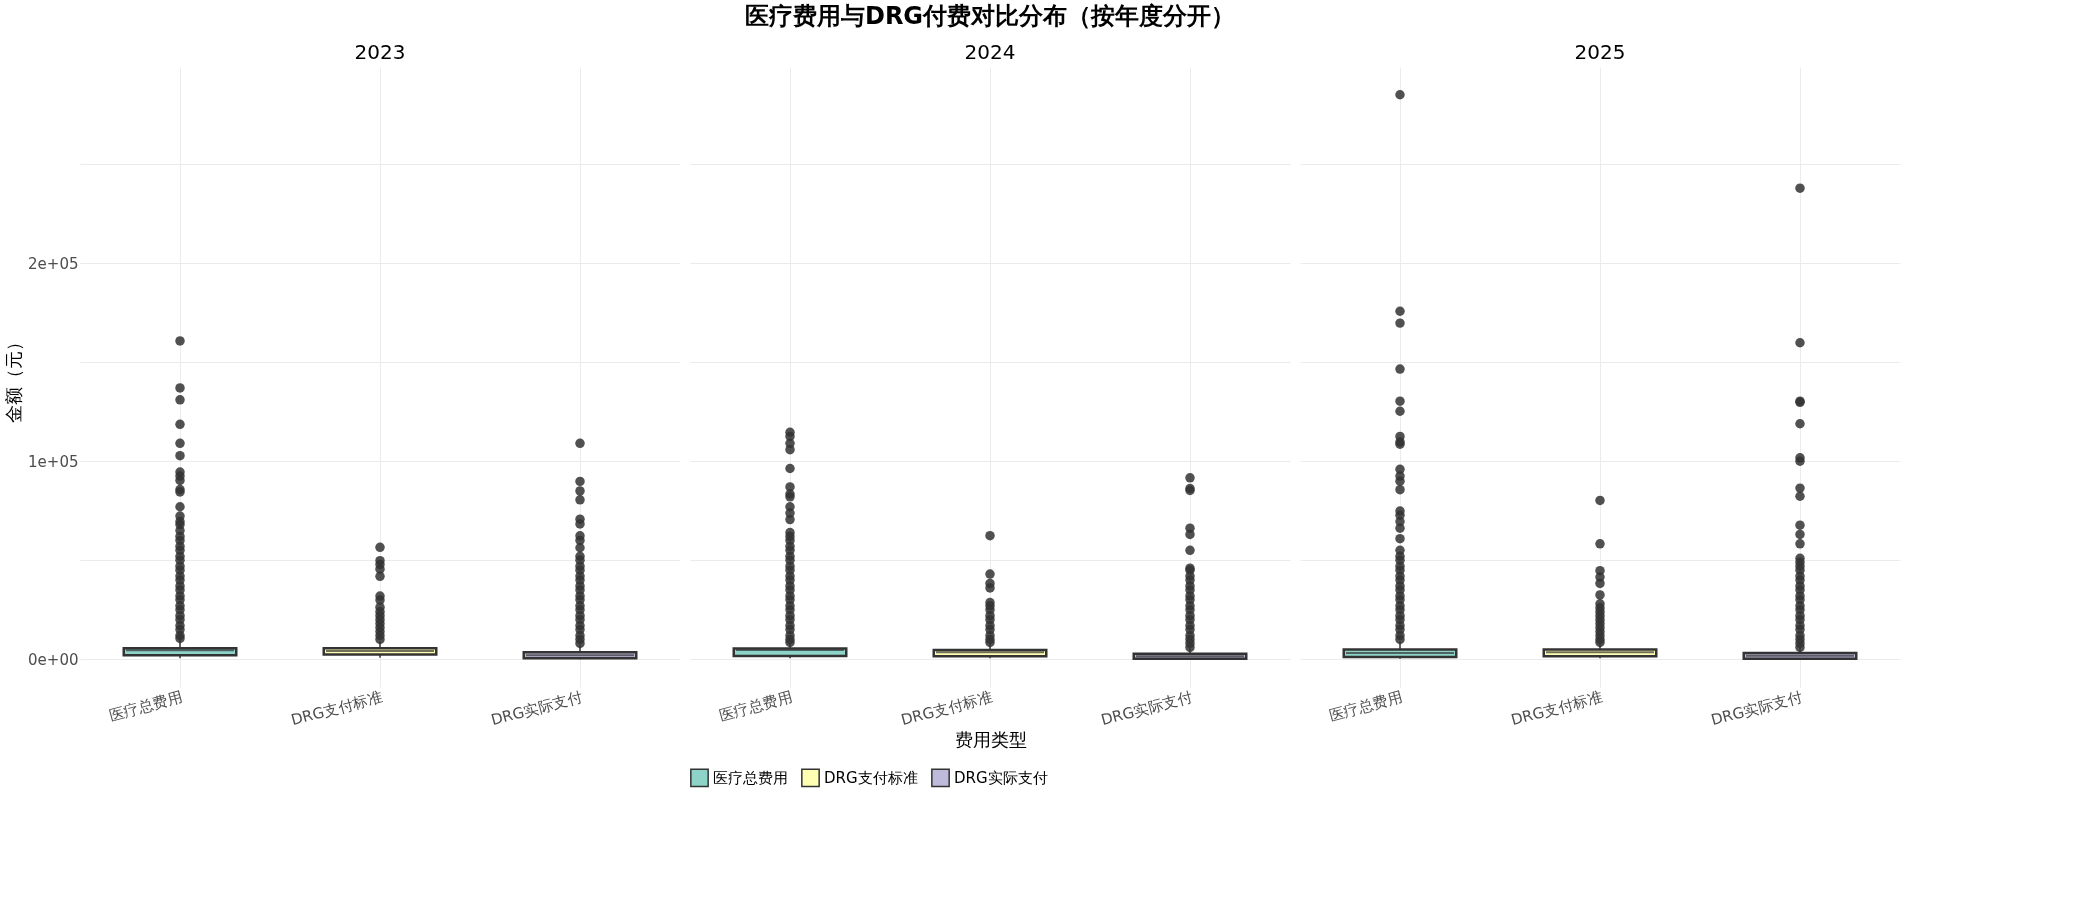  I want to click on y-axis-title: 金额（元）, so click(14, 377).